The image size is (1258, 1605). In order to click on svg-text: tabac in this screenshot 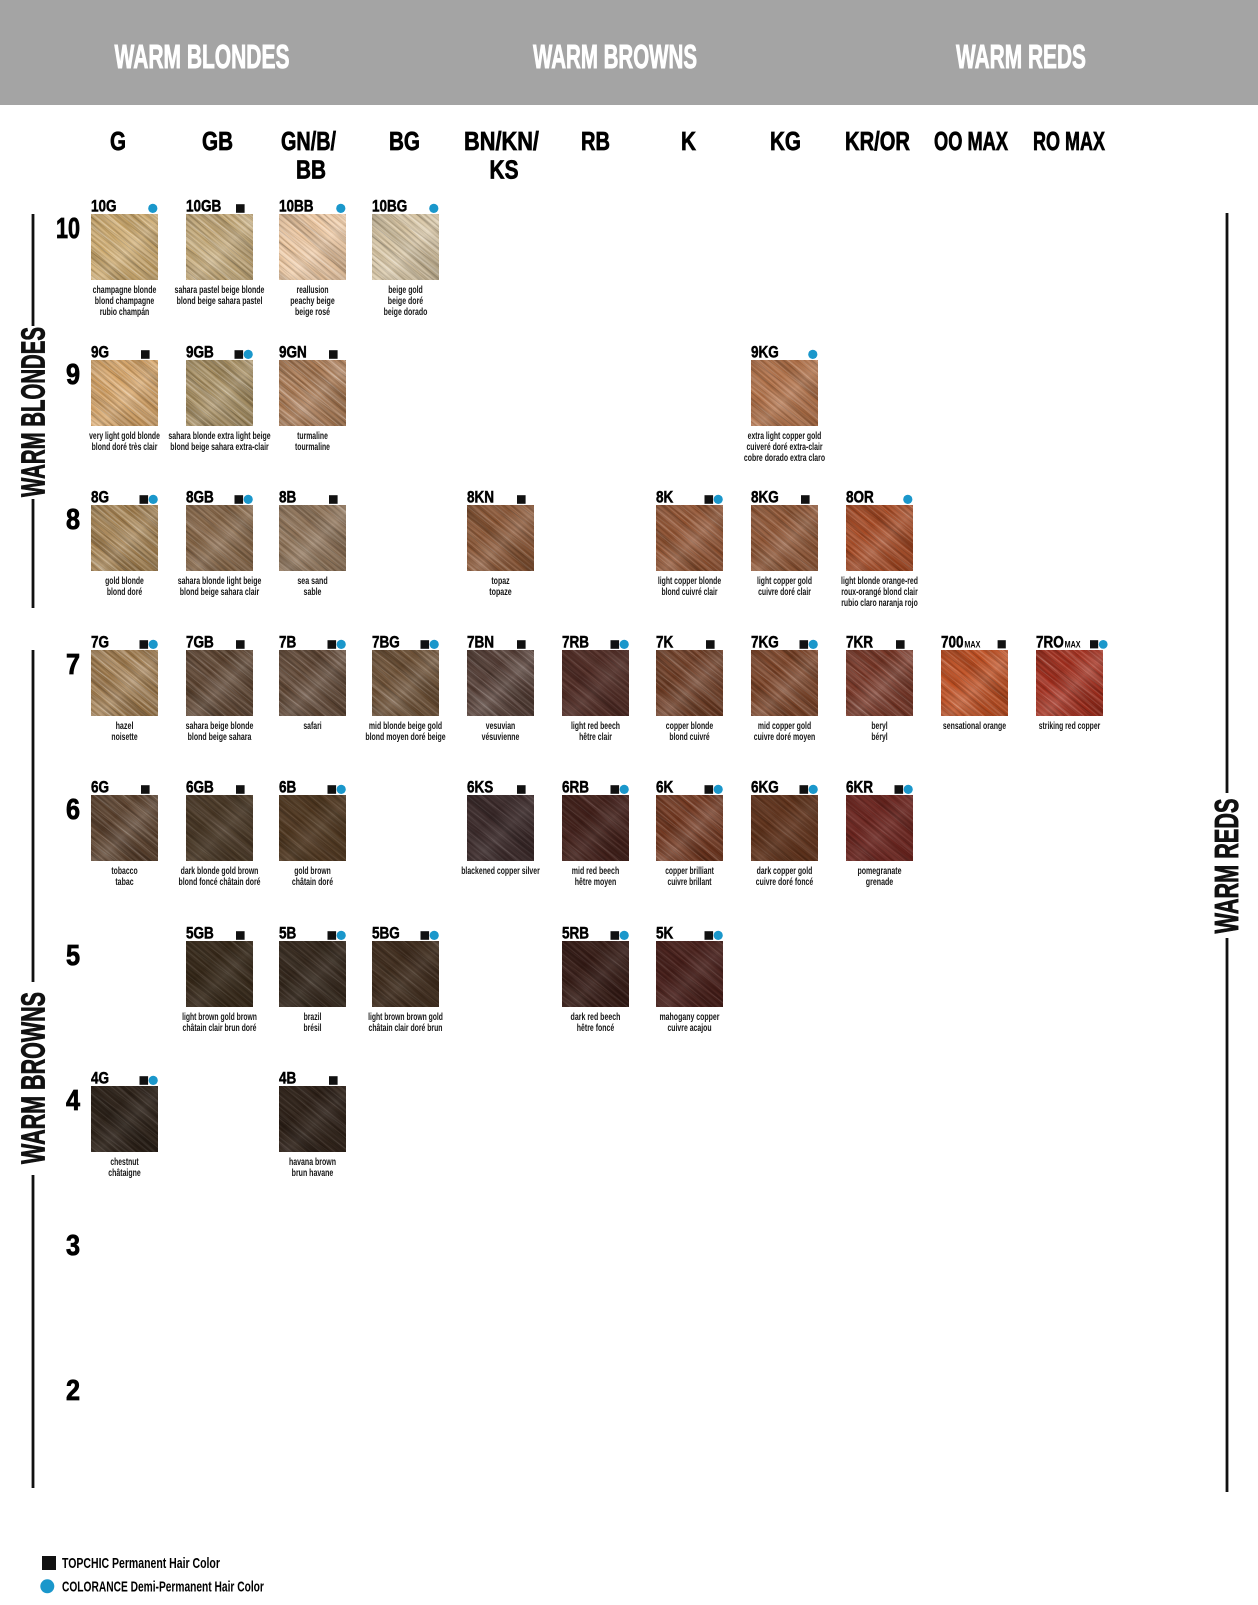, I will do `click(124, 882)`.